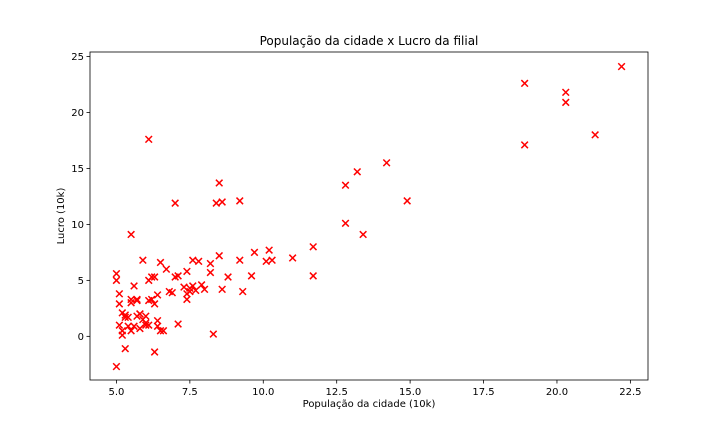 Image resolution: width=720 pixels, height=432 pixels. I want to click on x-axis-label: População da cidade (10k), so click(369, 404).